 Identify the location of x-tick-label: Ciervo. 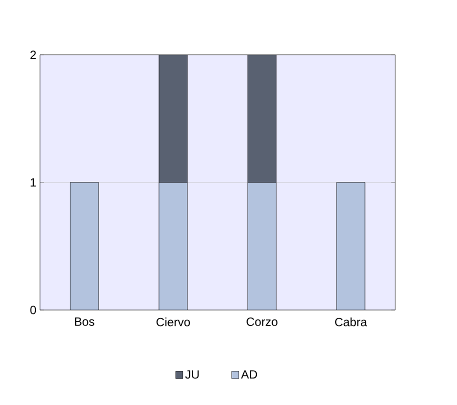
(173, 322).